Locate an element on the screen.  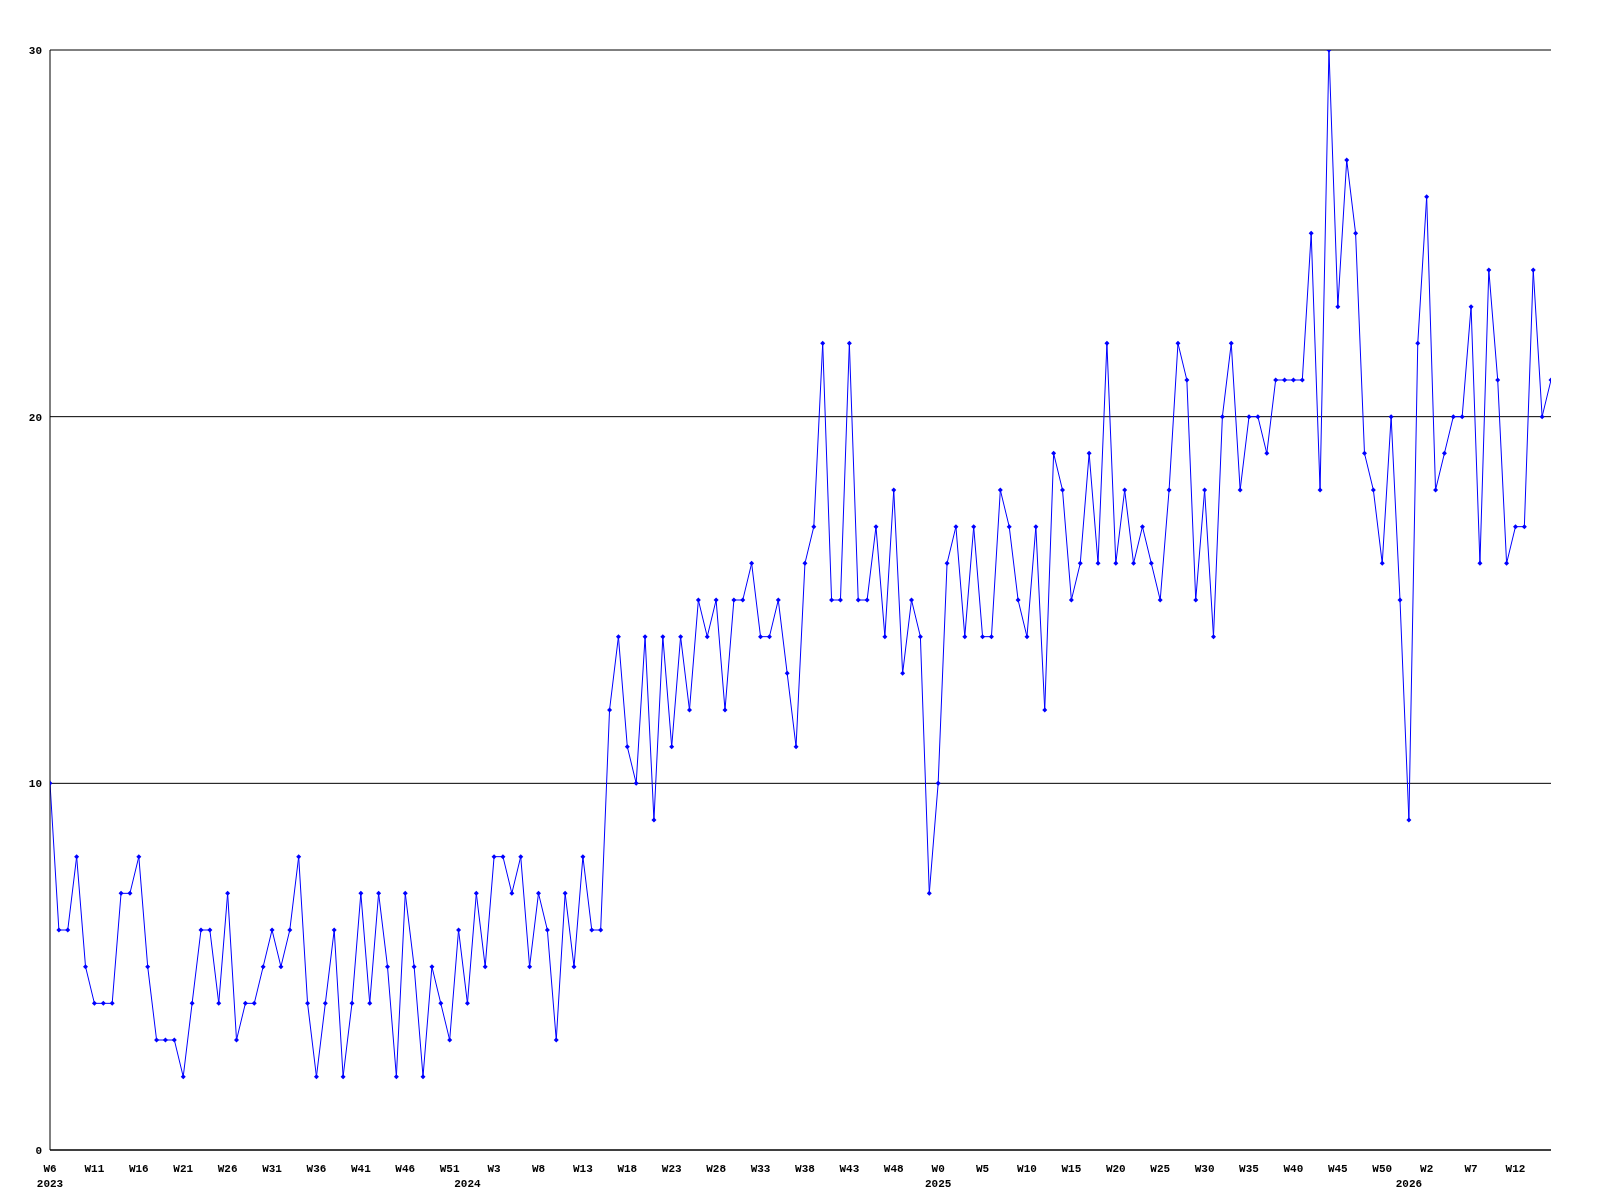
x-tick-label: W40 is located at coordinates (1293, 1169).